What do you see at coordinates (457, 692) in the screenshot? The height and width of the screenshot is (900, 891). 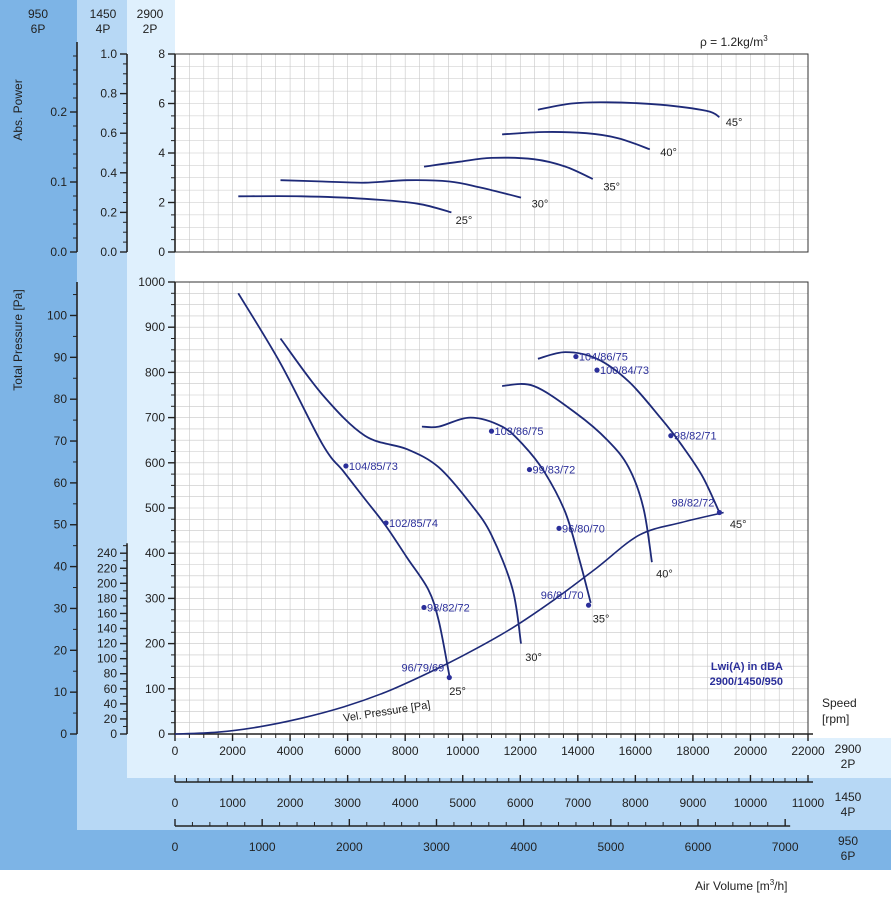 I see `pressure-curve-label: 25°` at bounding box center [457, 692].